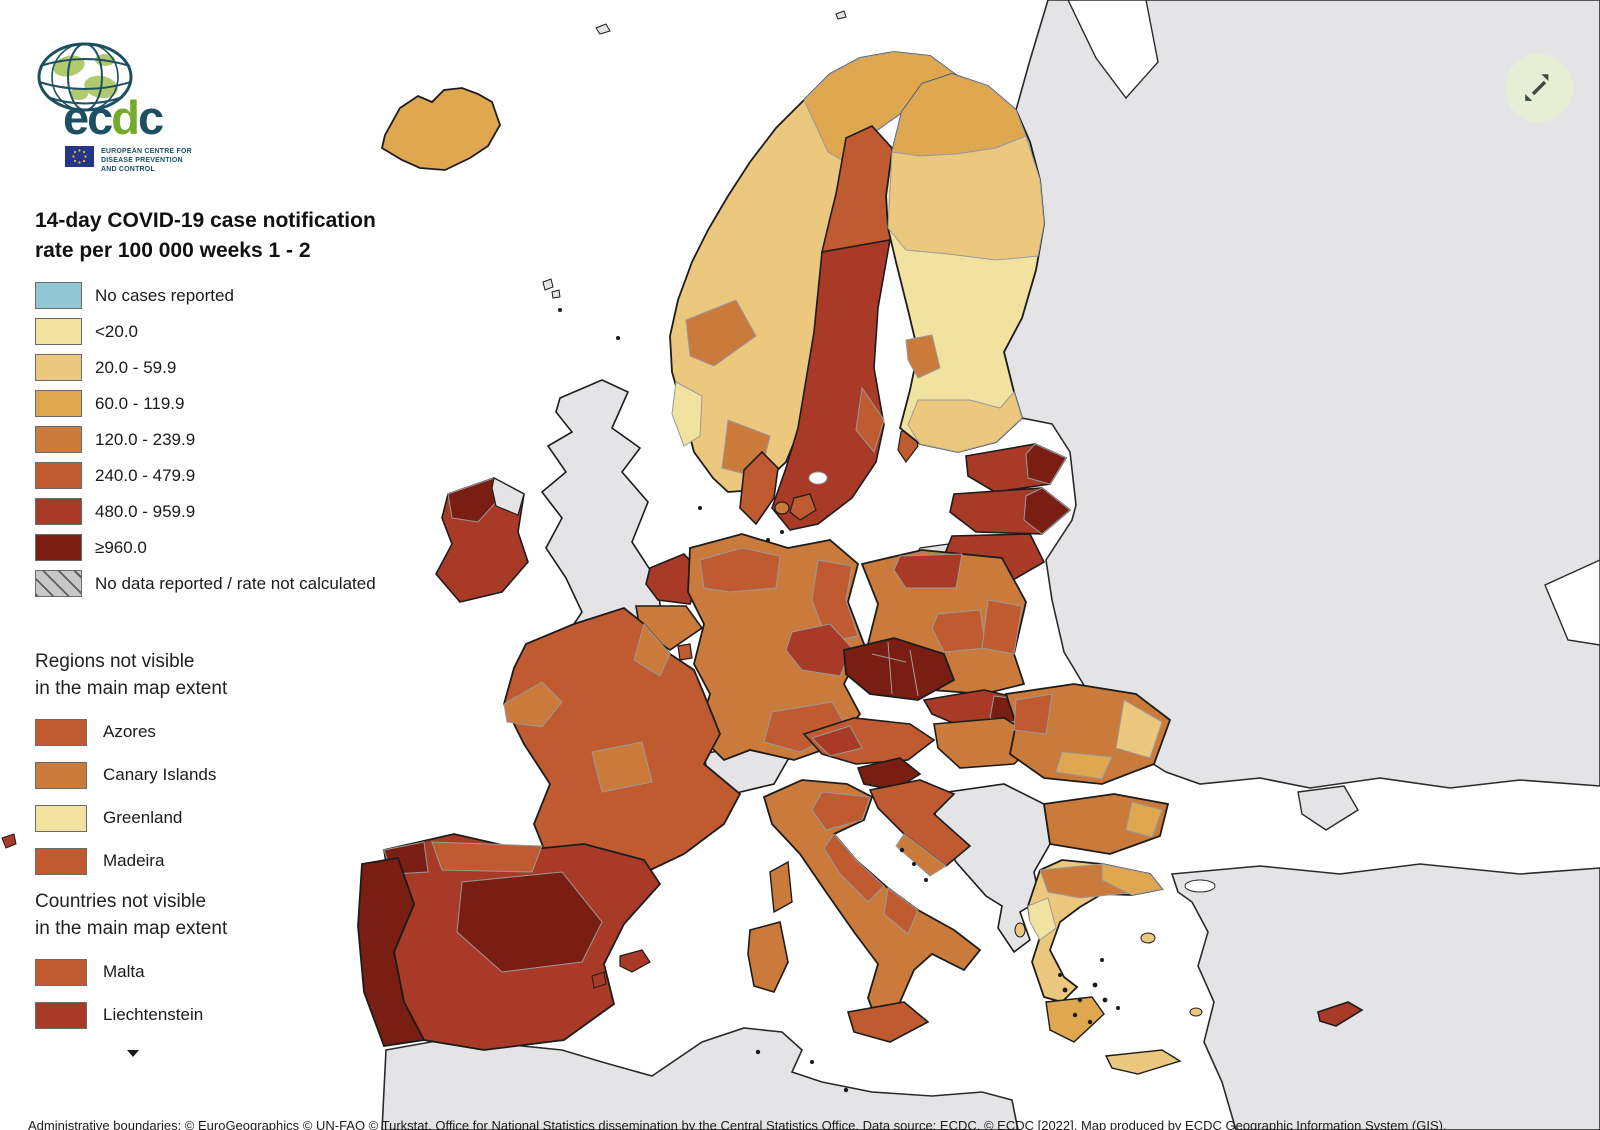  Describe the element at coordinates (1385, 996) in the screenshot. I see `region-turkey` at that location.